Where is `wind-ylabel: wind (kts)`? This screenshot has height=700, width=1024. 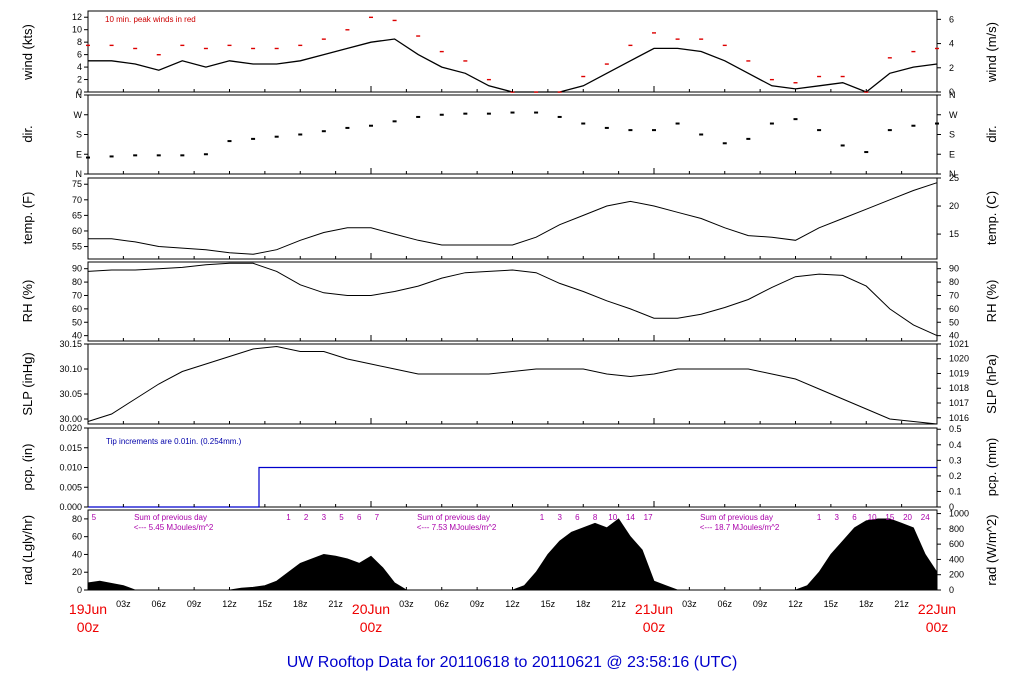
wind-ylabel: wind (kts) is located at coordinates (27, 52).